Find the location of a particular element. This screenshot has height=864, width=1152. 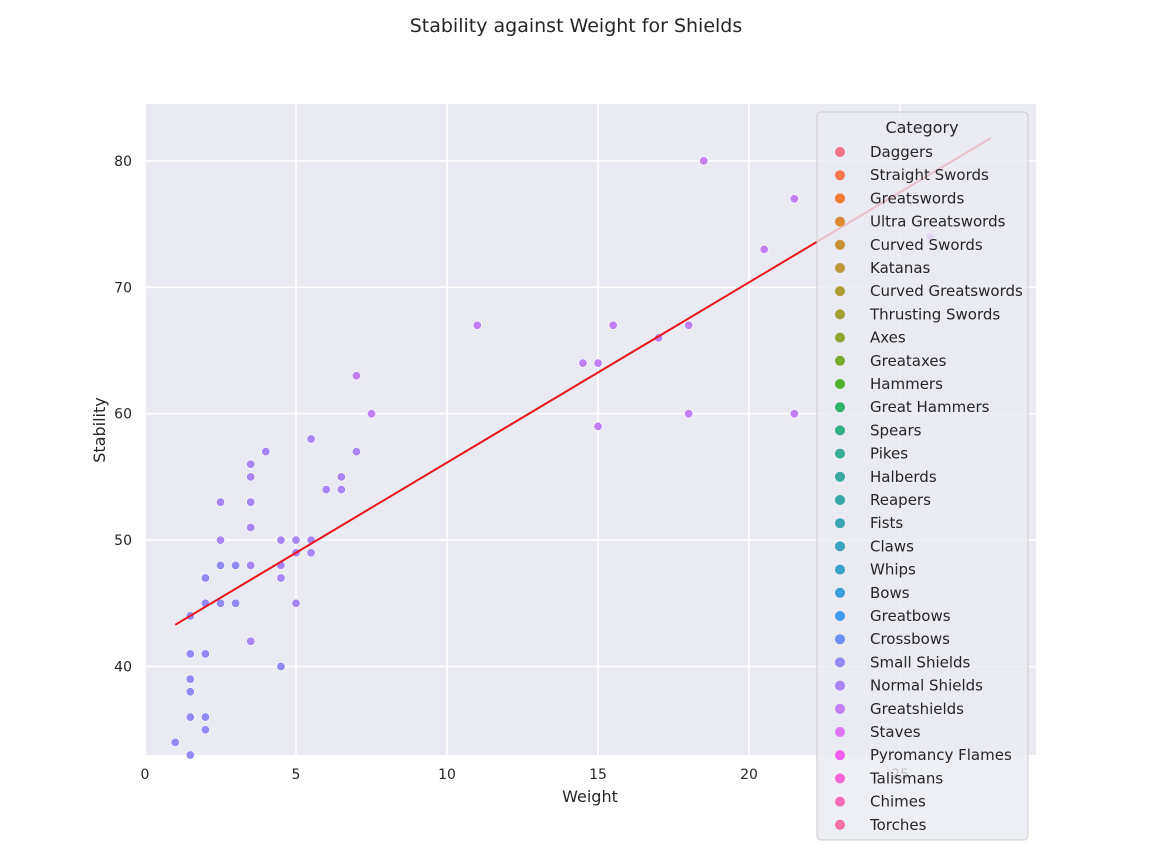

y-tick-label: 60 is located at coordinates (123, 415).